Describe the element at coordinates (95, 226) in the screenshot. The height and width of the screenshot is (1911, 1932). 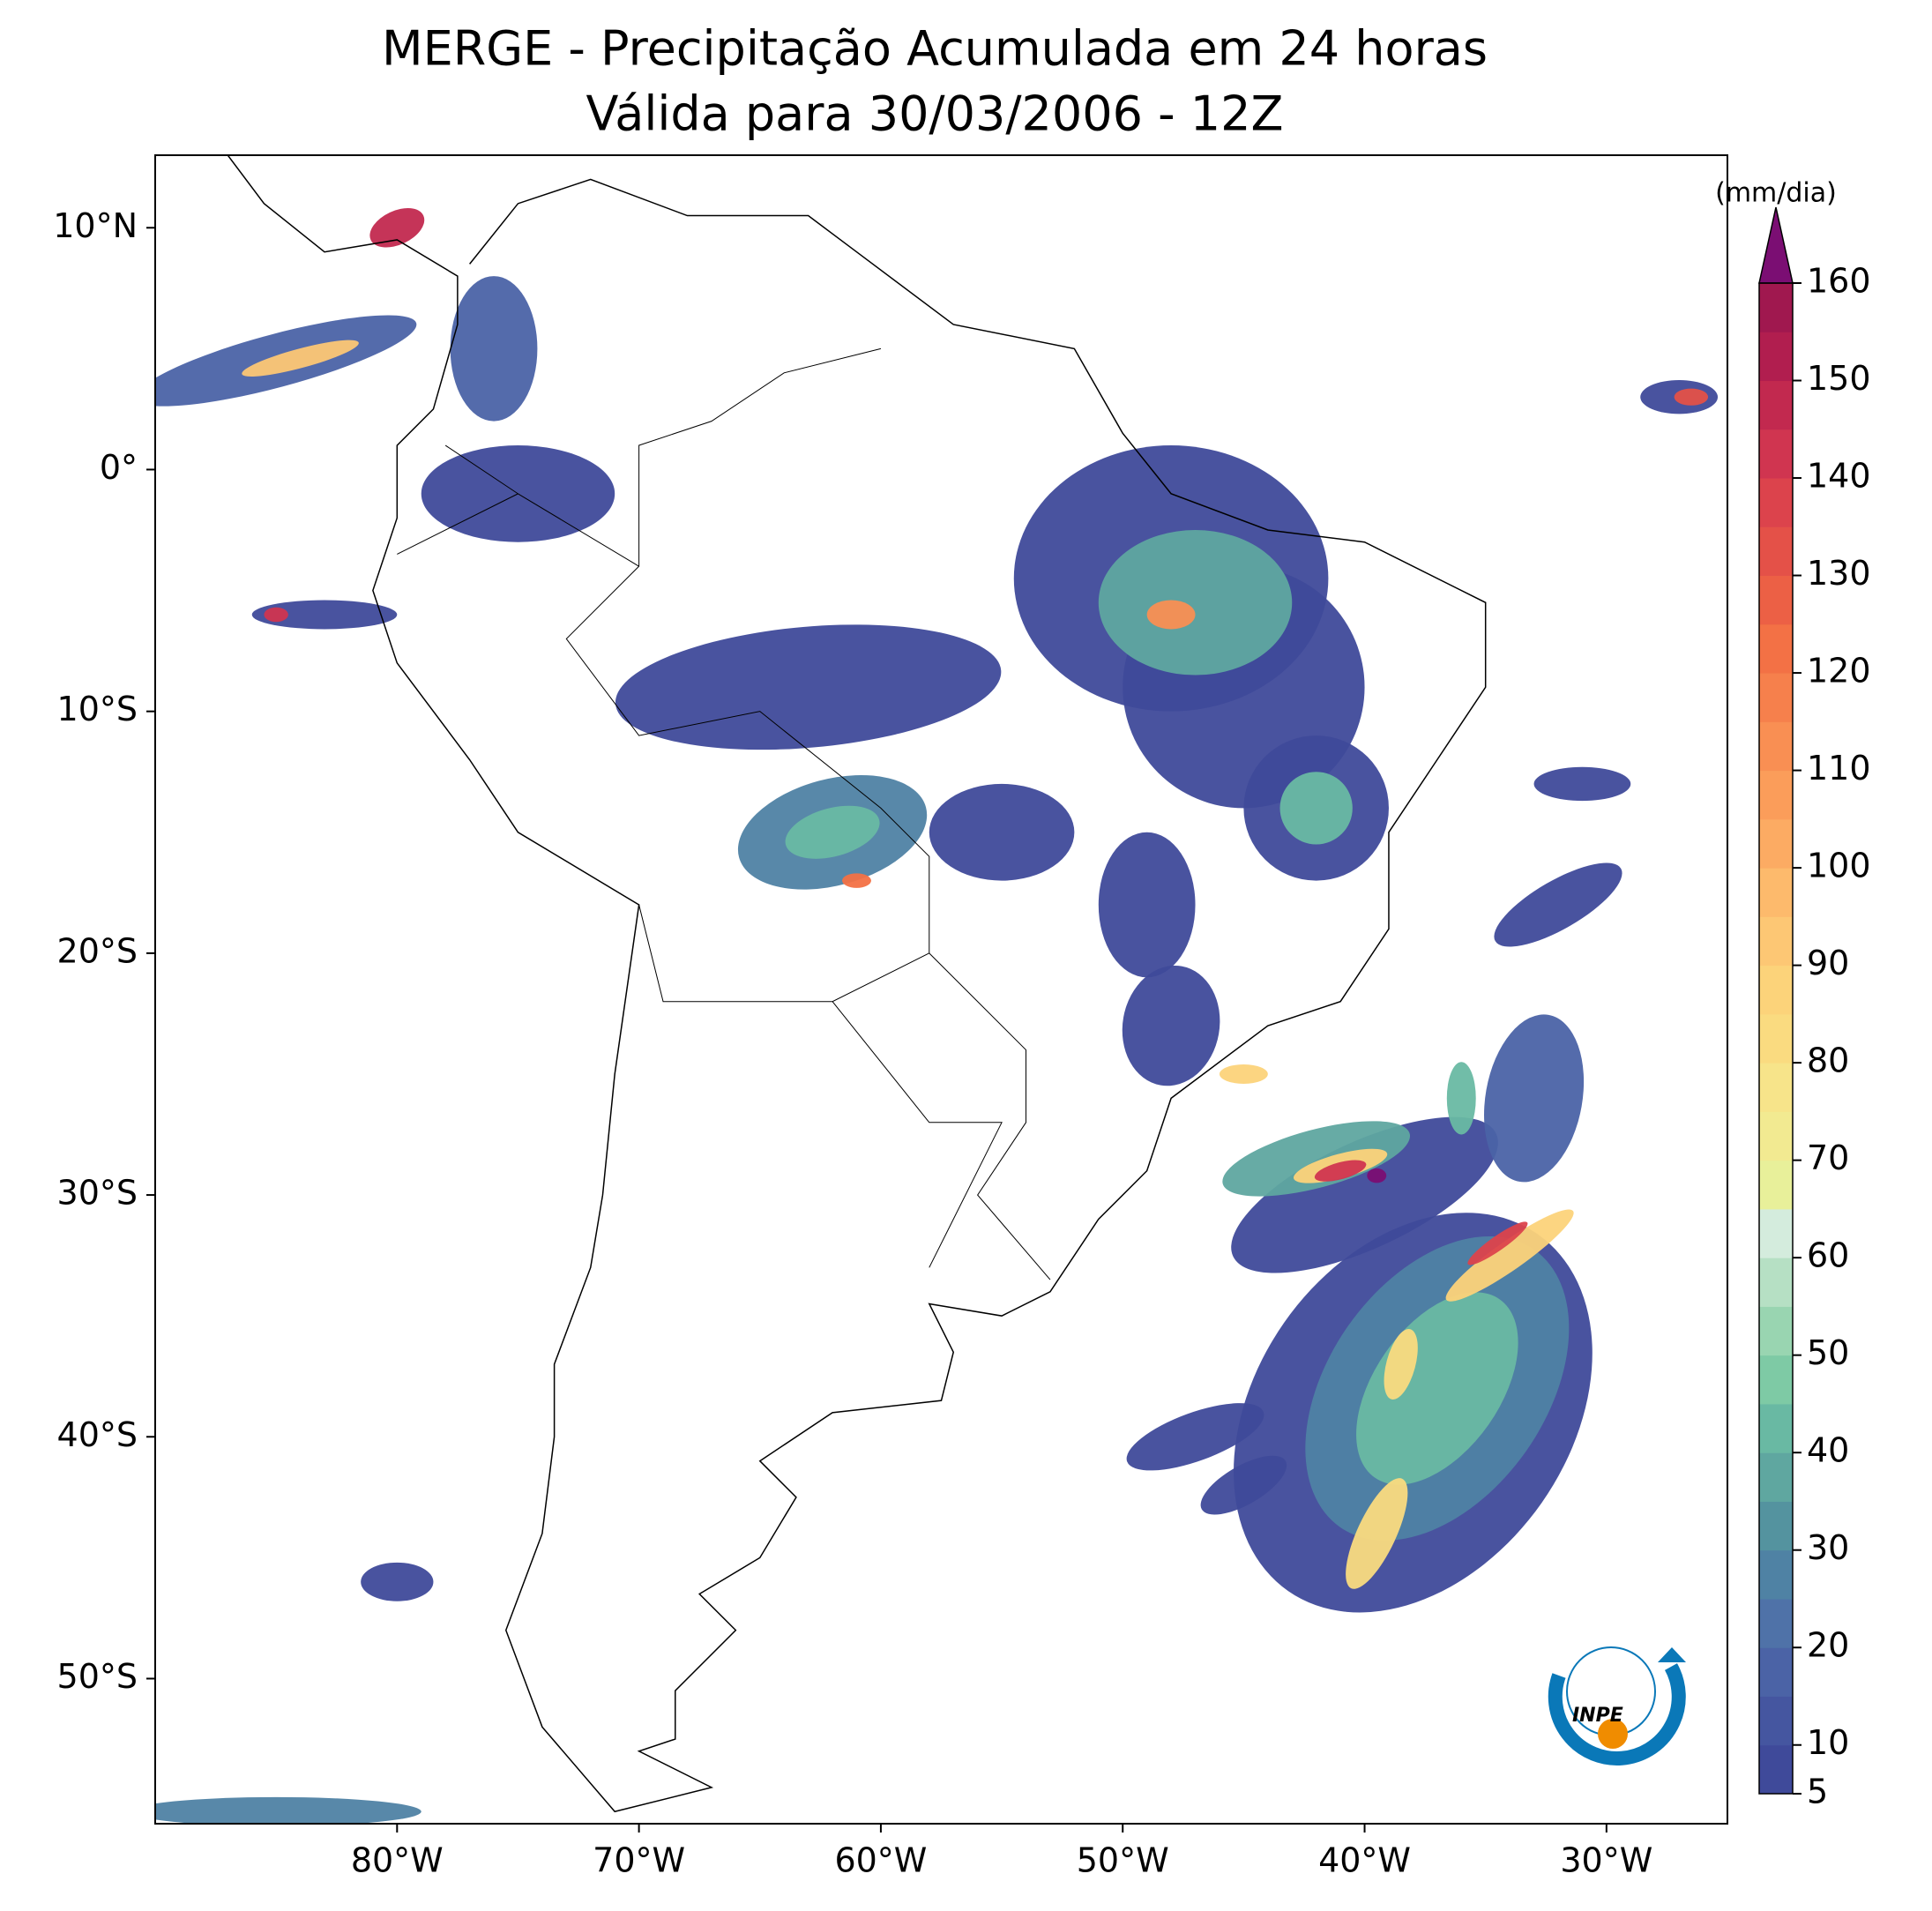
I see `y-tick-label: 10°N` at that location.